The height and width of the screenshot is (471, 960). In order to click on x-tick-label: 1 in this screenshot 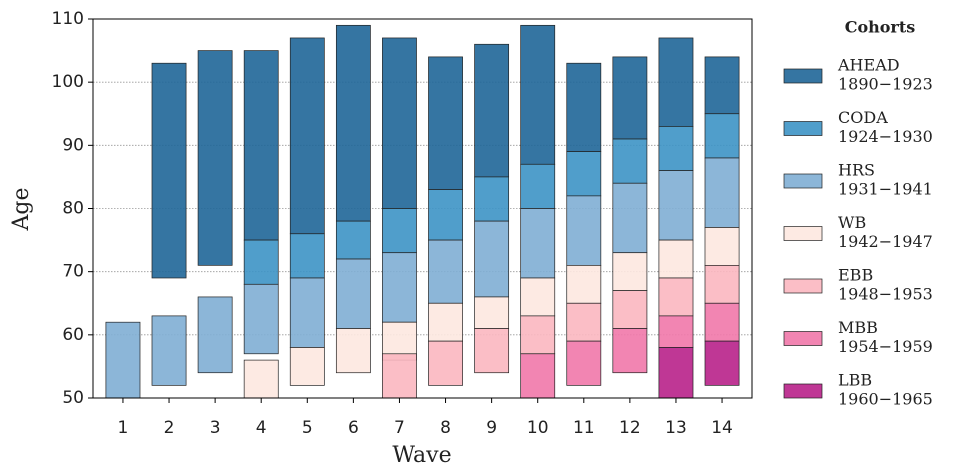, I will do `click(123, 428)`.